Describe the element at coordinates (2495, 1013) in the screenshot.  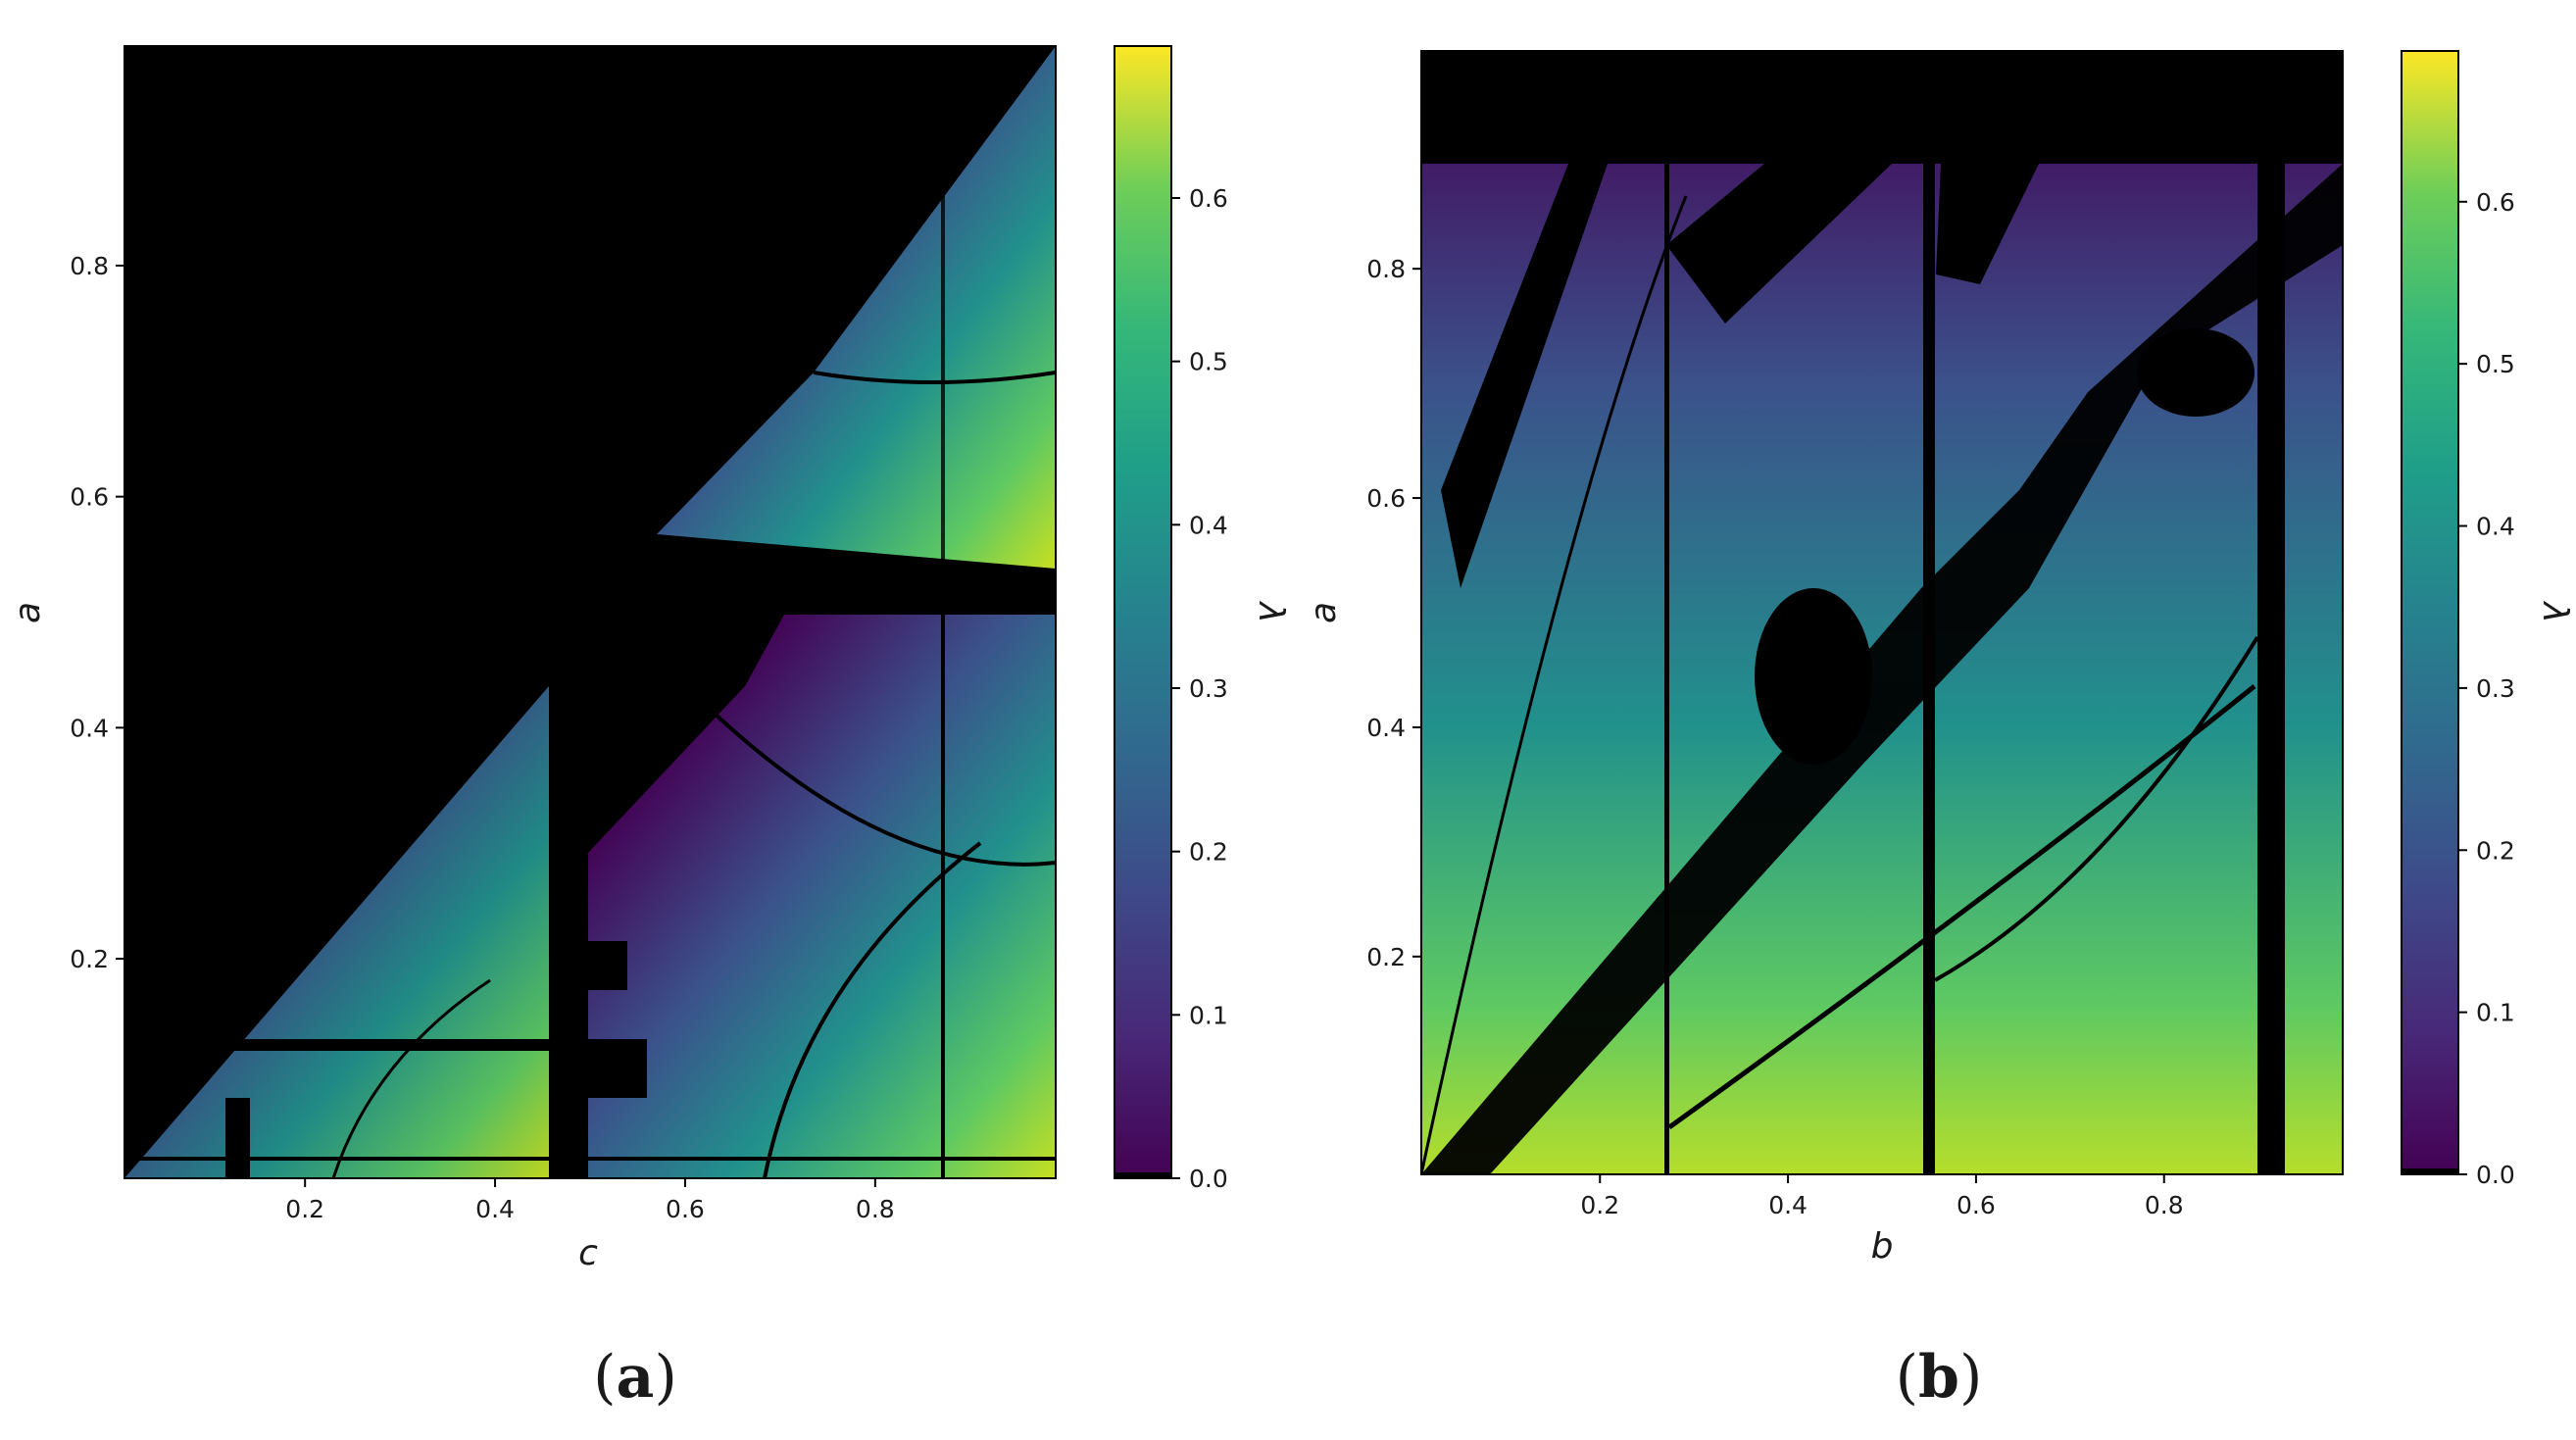
I see `colorbar-tick-label-b-1: 0.1` at that location.